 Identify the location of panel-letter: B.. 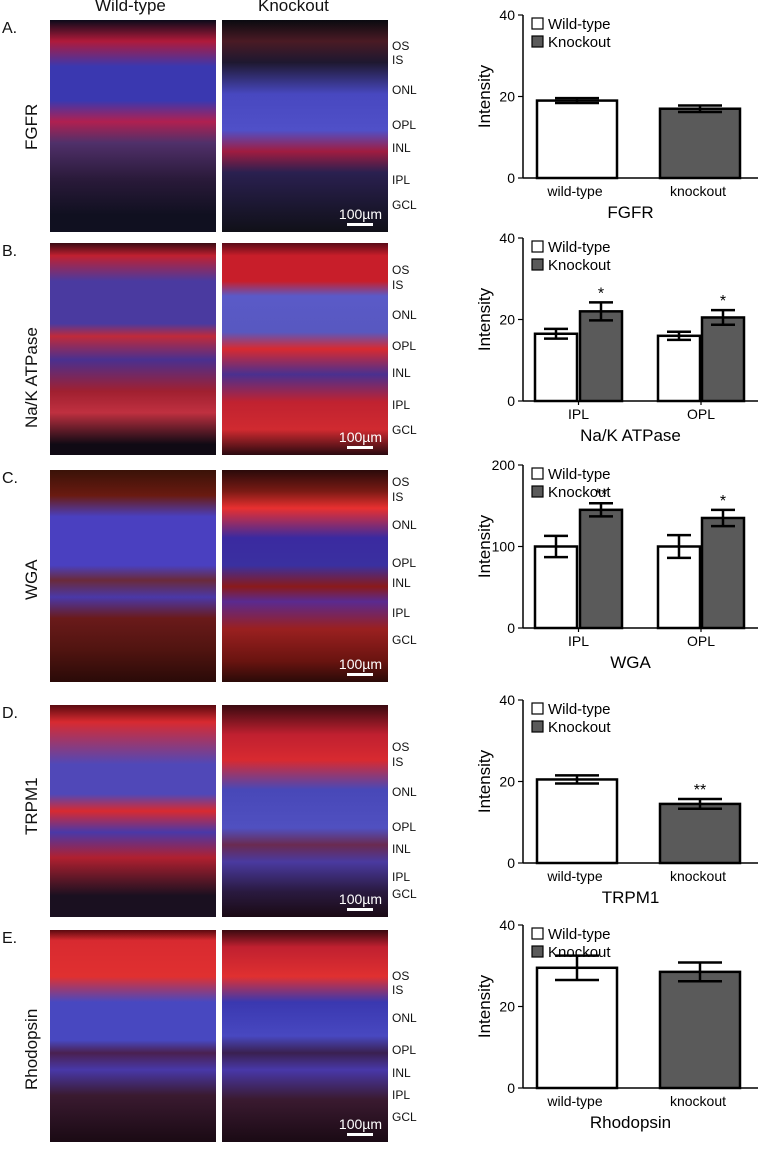
(10, 251).